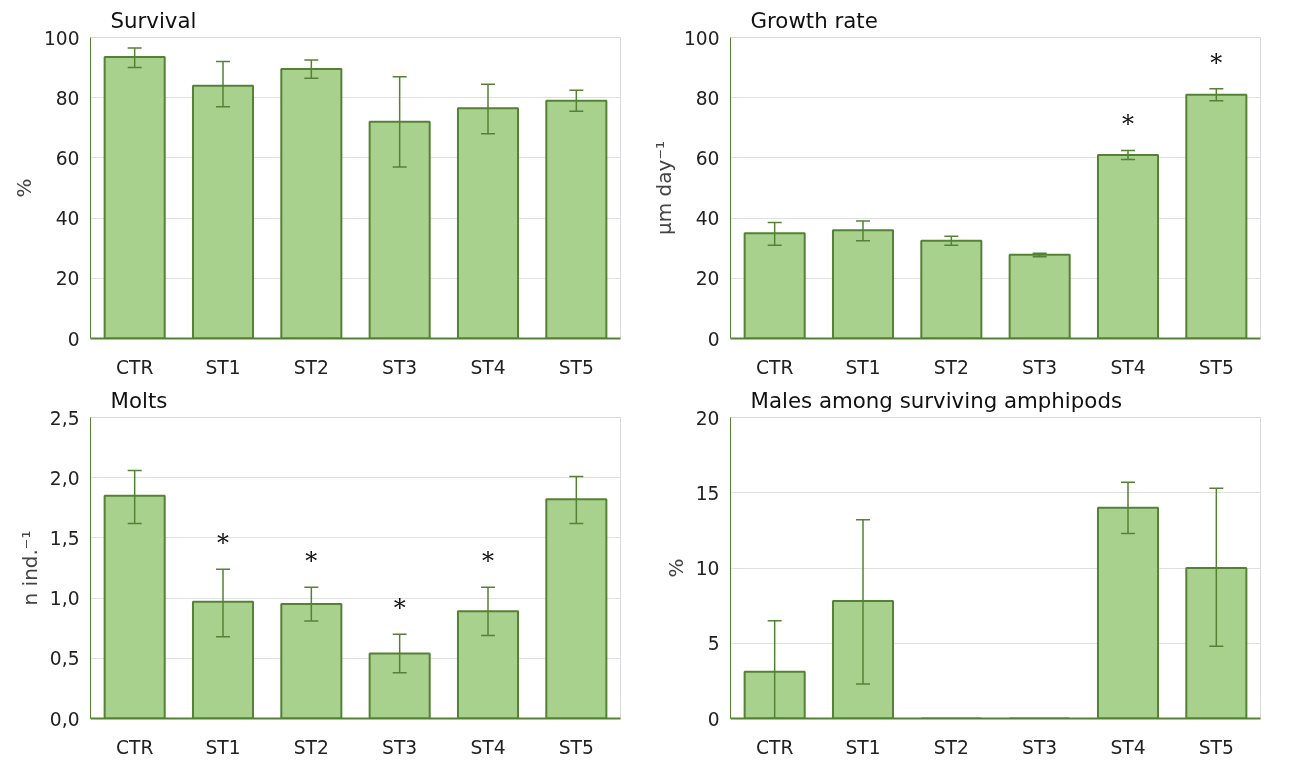 The height and width of the screenshot is (772, 1290). I want to click on y-axis-title: µm day⁻¹, so click(663, 188).